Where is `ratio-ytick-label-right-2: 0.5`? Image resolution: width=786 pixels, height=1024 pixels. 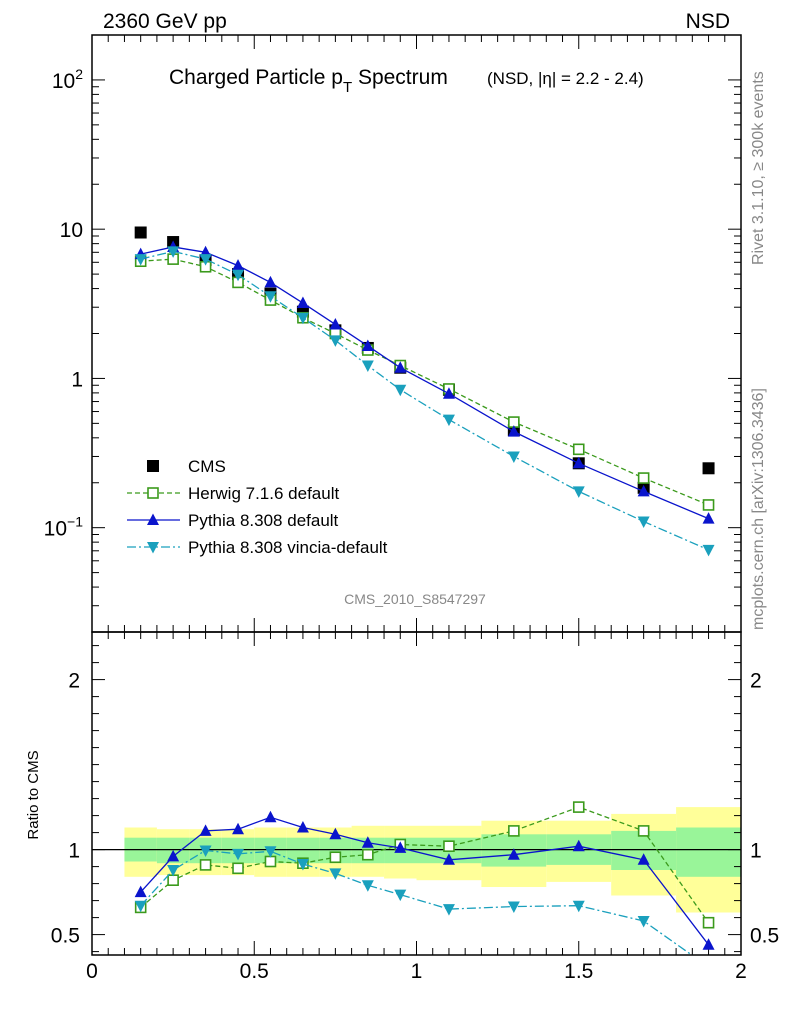 ratio-ytick-label-right-2: 0.5 is located at coordinates (764, 936).